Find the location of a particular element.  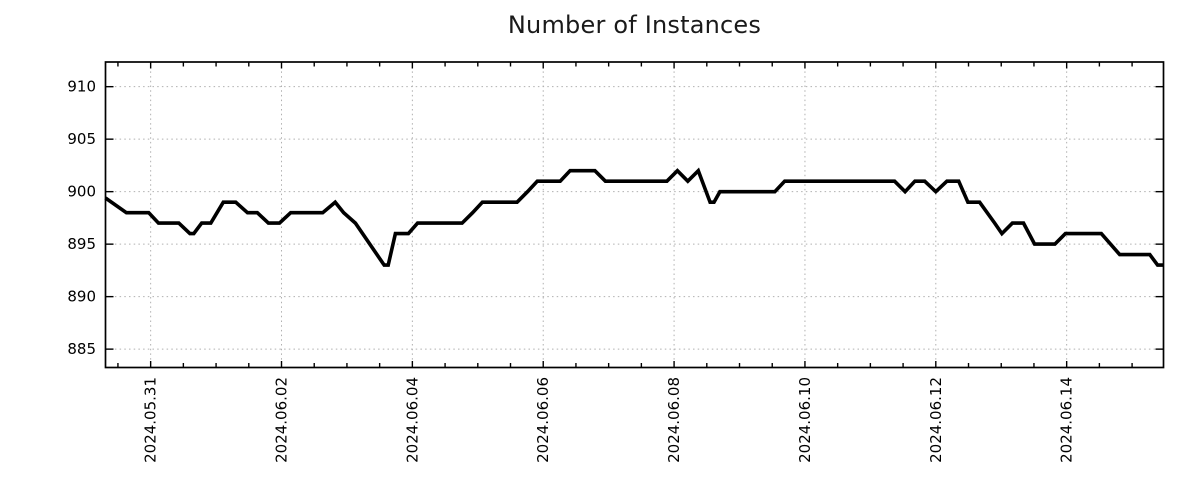

svg-text: 2024.06.10 is located at coordinates (805, 420).